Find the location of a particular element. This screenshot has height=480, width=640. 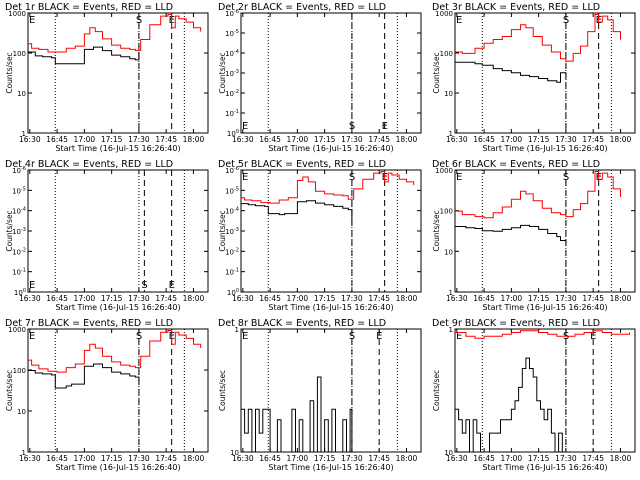

panel-title: Det 9r BLACK = Events, RED = LLD is located at coordinates (516, 323).